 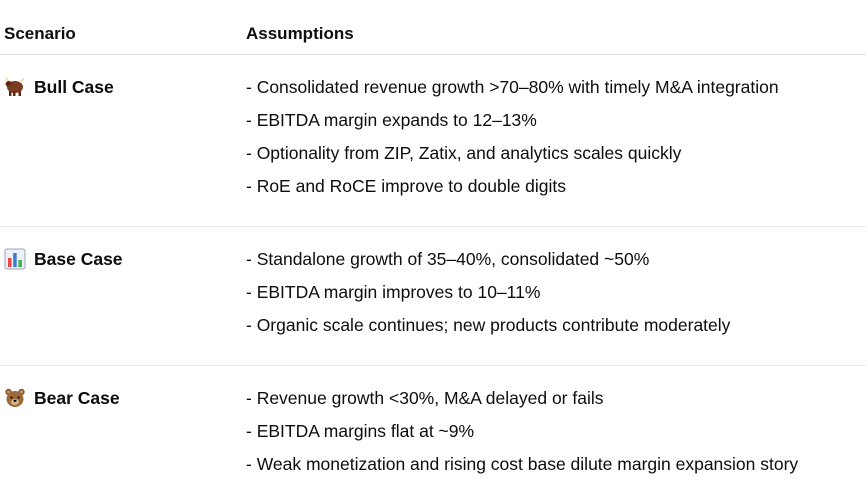 I want to click on column-header-scenario: Scenario, so click(x=123, y=27).